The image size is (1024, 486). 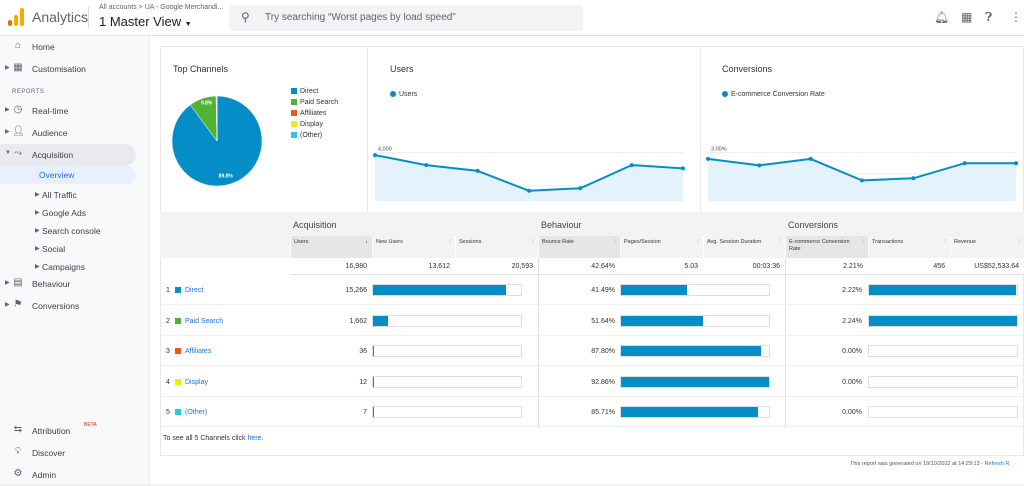 I want to click on behaviour-icon: ▤, so click(x=18, y=282).